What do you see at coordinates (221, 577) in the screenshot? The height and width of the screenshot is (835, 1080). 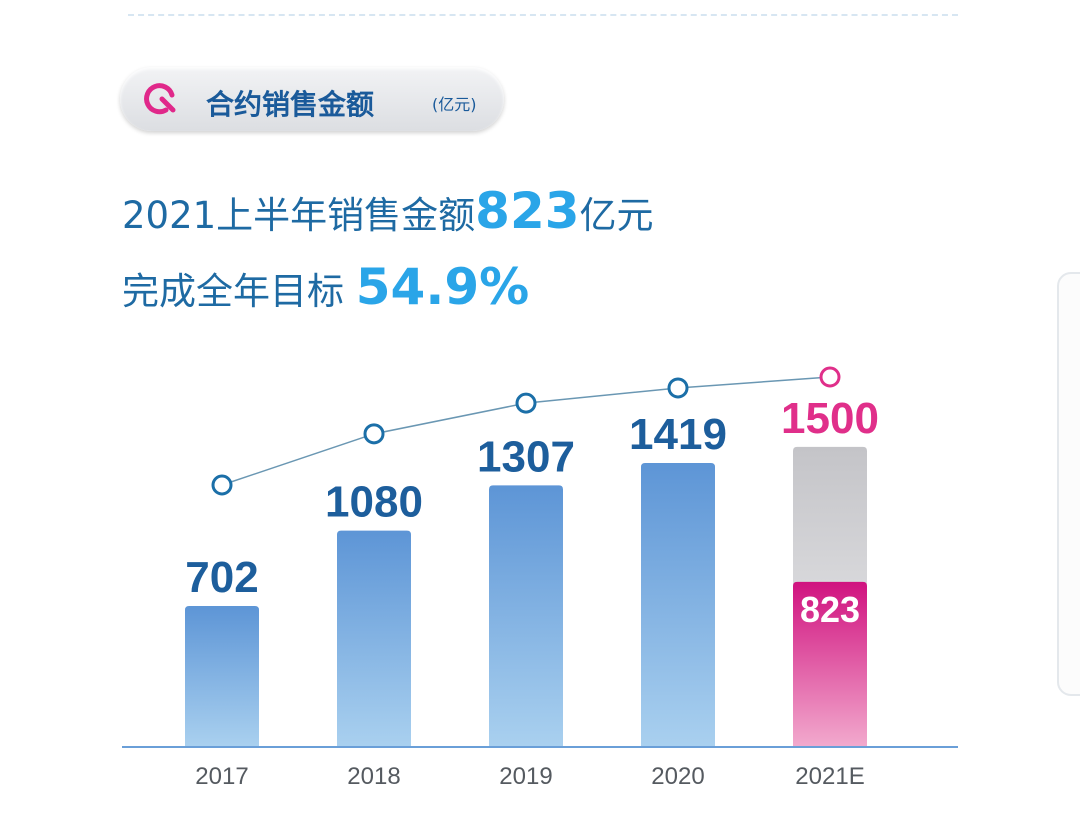 I see `data-label: 702` at bounding box center [221, 577].